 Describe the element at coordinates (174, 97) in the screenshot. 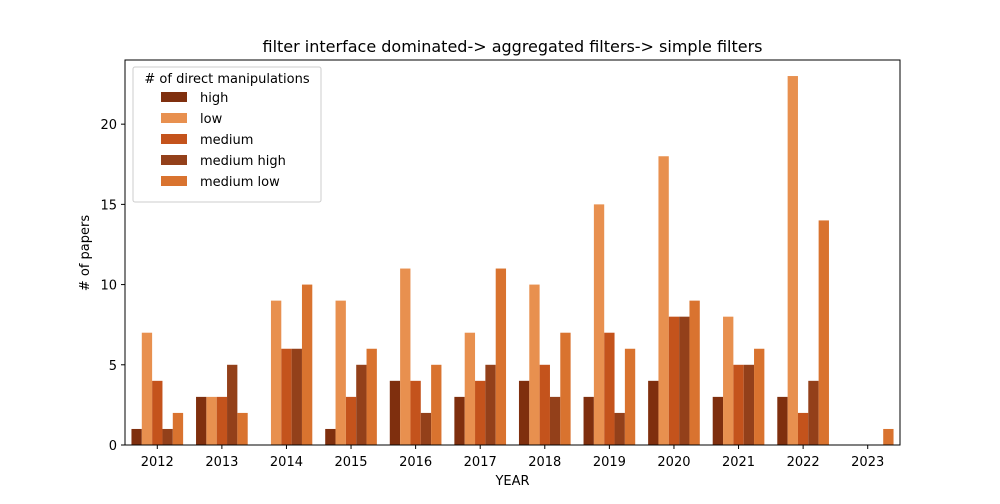

I see `legend-swatch-high` at that location.